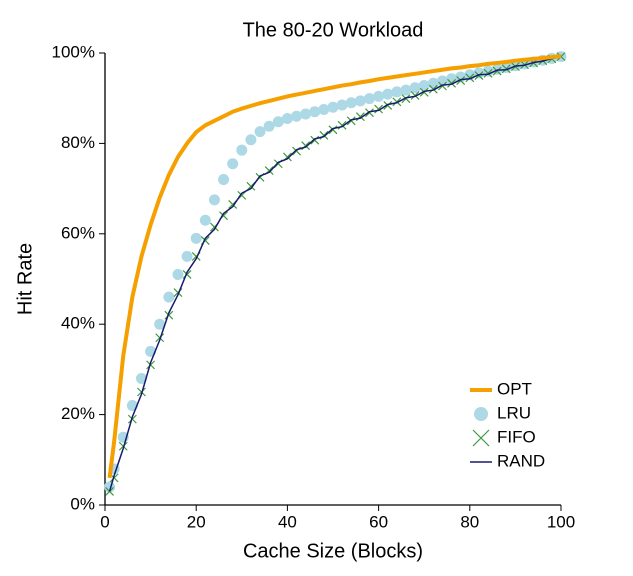 This screenshot has width=633, height=576. I want to click on legend-item: OPT, so click(501, 388).